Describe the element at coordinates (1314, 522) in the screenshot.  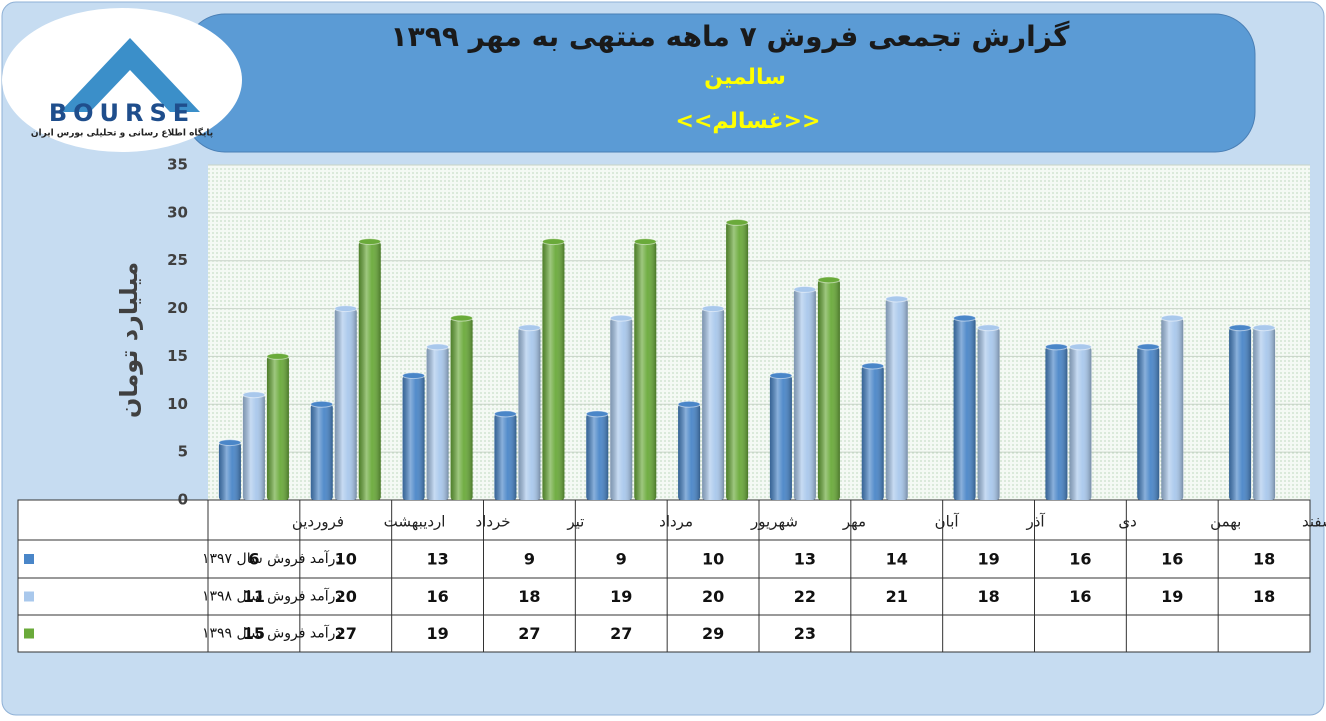
I see `x-tick-label: اسفند` at that location.